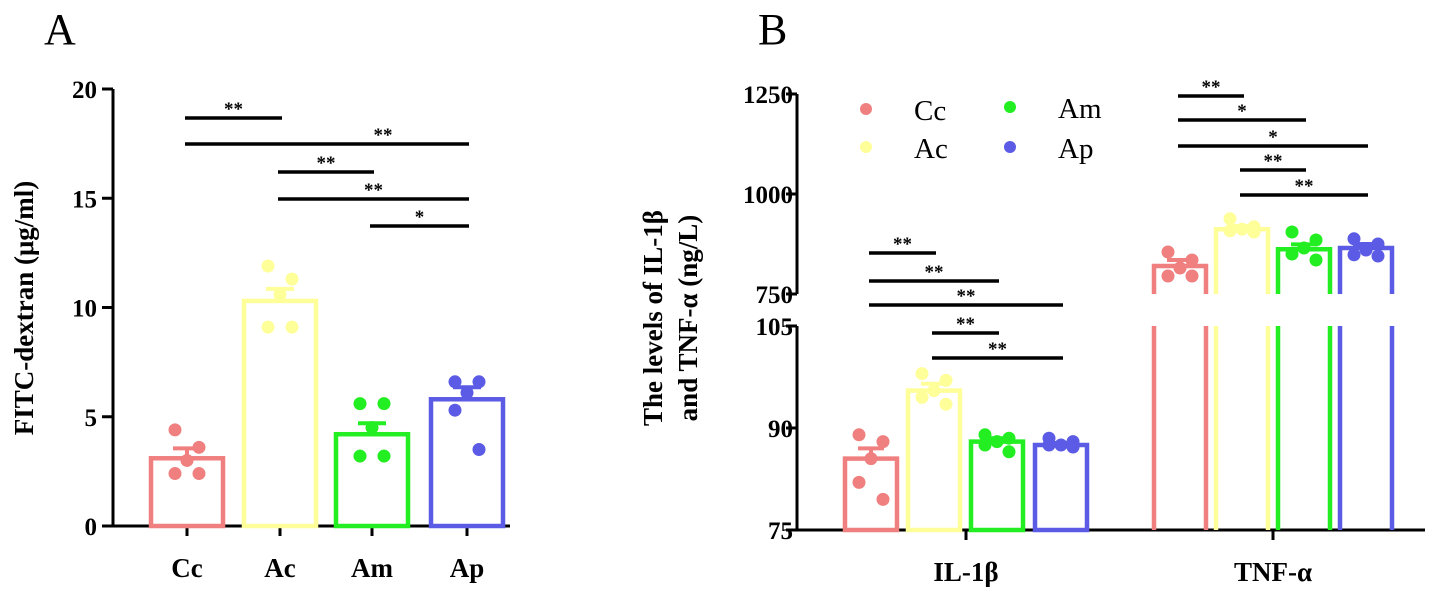 The width and height of the screenshot is (1430, 595). I want to click on y-tick-label: 90, so click(780, 429).